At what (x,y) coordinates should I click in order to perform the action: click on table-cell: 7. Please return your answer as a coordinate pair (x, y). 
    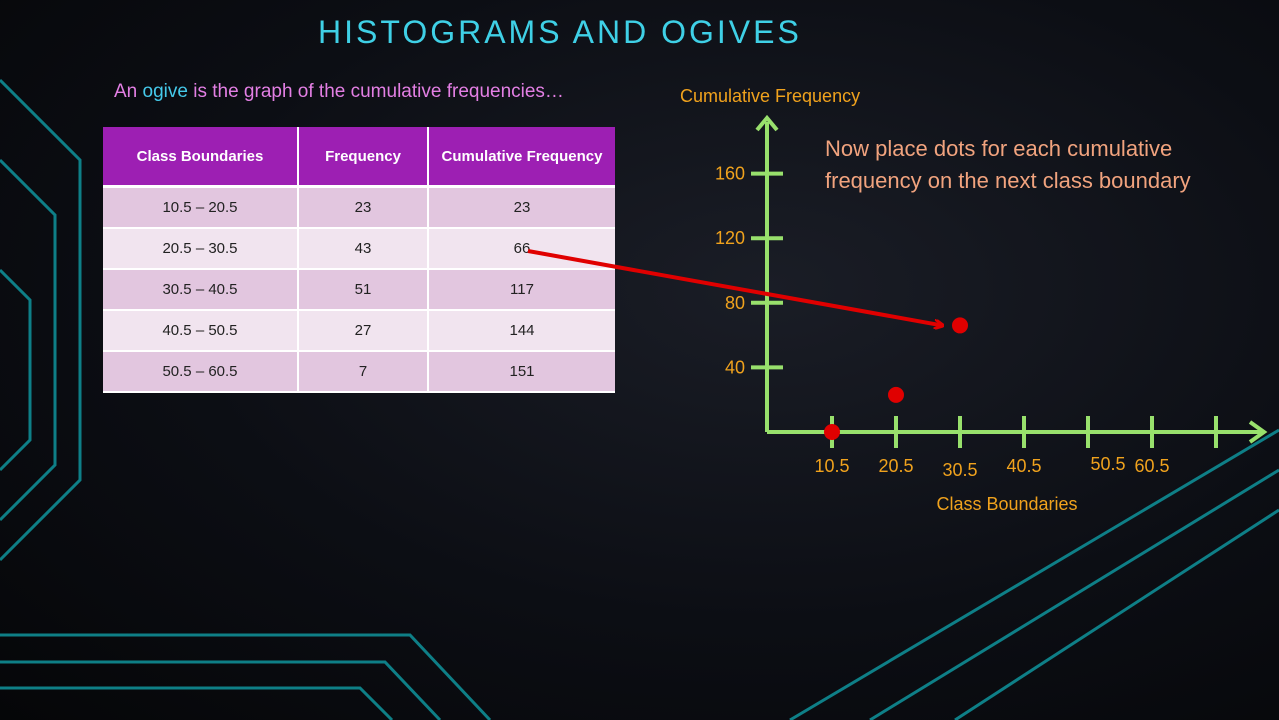
    Looking at the image, I should click on (363, 372).